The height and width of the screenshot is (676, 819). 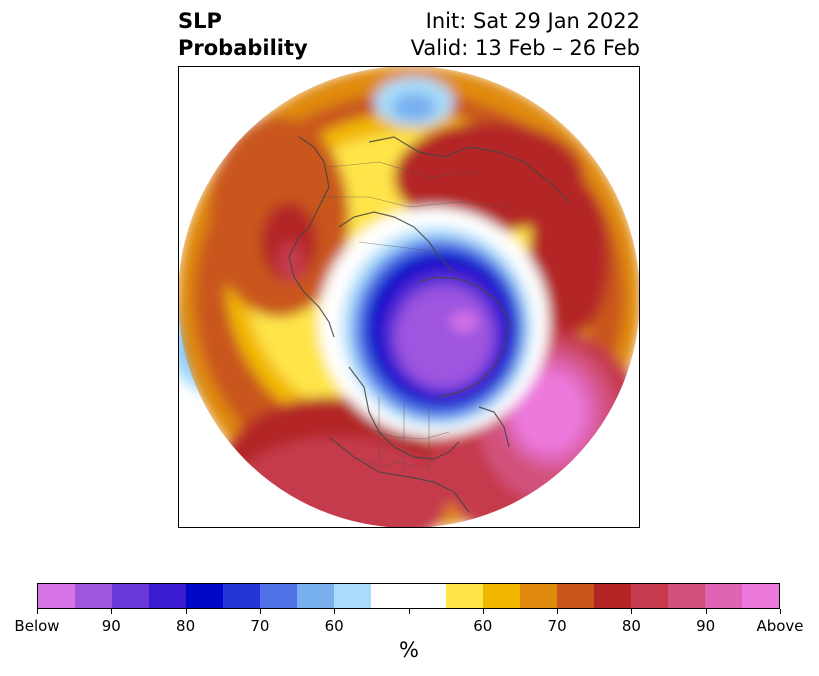 What do you see at coordinates (409, 650) in the screenshot?
I see `colorbar-unit: %` at bounding box center [409, 650].